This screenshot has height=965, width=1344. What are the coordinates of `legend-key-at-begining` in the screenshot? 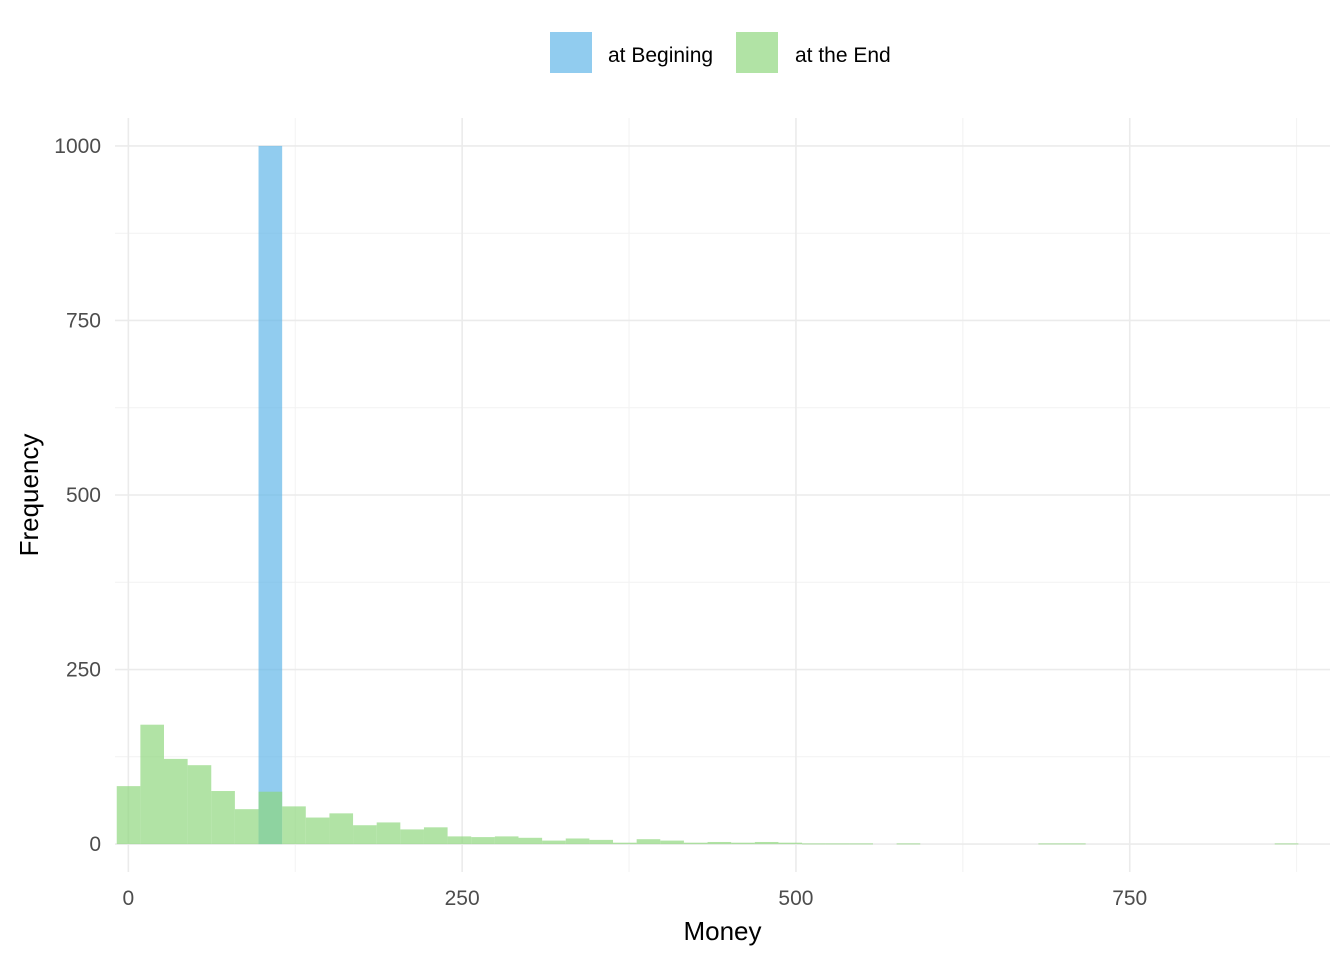 It's located at (571, 52).